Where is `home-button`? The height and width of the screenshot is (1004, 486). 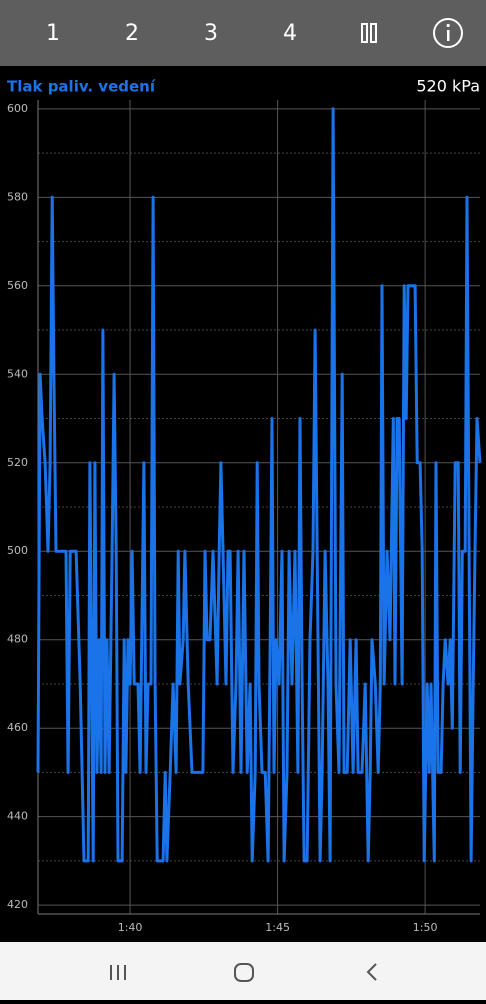 home-button is located at coordinates (244, 972).